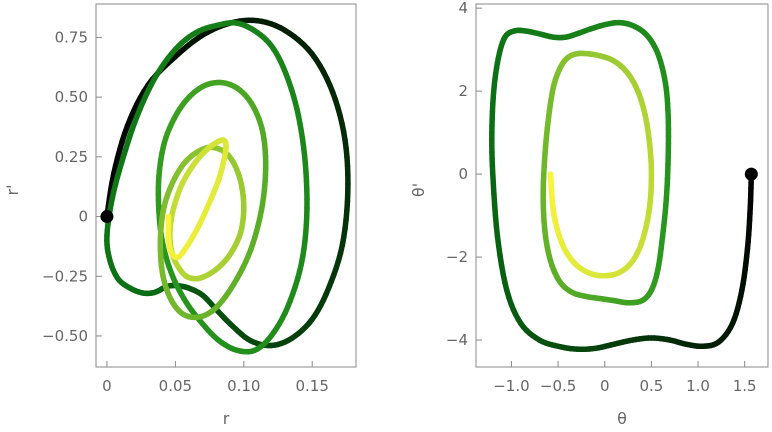 The image size is (772, 432). I want to click on y-tick-label: 4, so click(463, 8).